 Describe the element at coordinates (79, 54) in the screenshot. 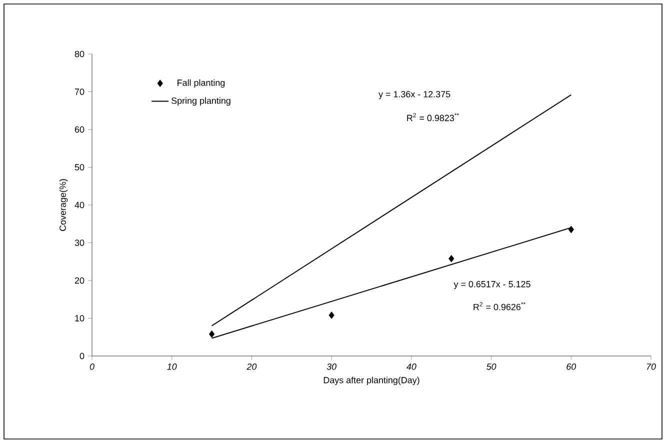

I see `y-tick-label: 80` at that location.